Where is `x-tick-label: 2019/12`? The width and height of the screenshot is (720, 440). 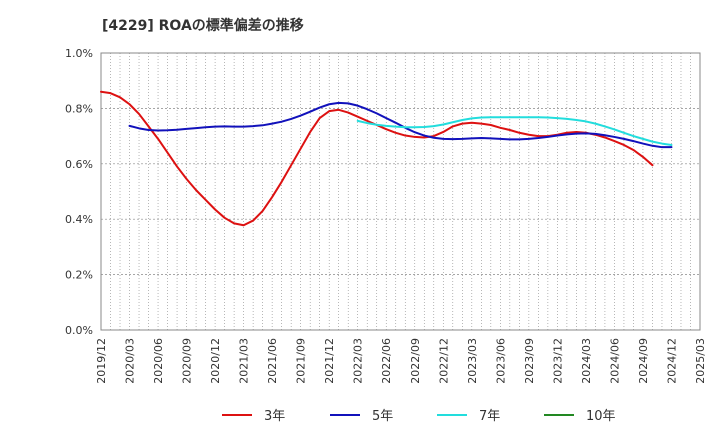 x-tick-label: 2019/12 is located at coordinates (101, 361).